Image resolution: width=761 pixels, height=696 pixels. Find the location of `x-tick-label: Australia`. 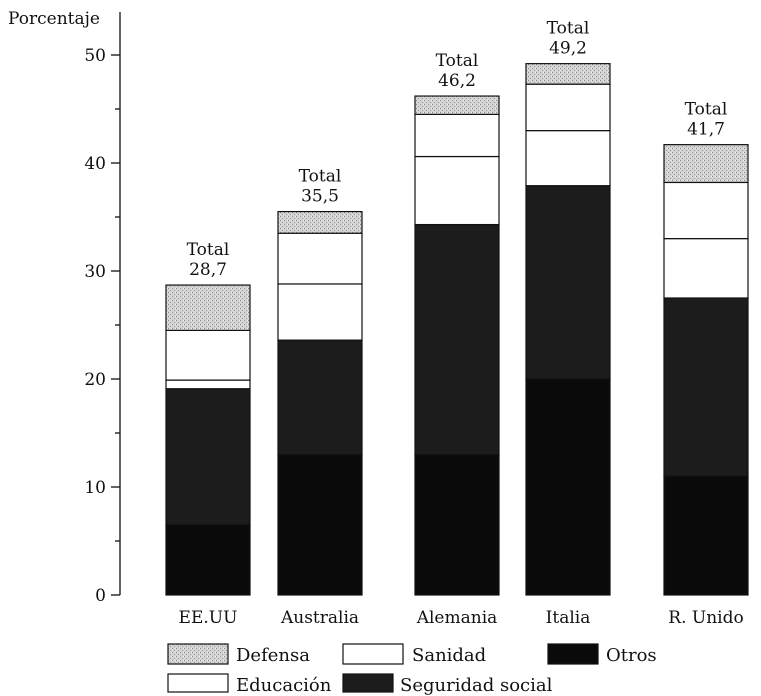

x-tick-label: Australia is located at coordinates (319, 618).